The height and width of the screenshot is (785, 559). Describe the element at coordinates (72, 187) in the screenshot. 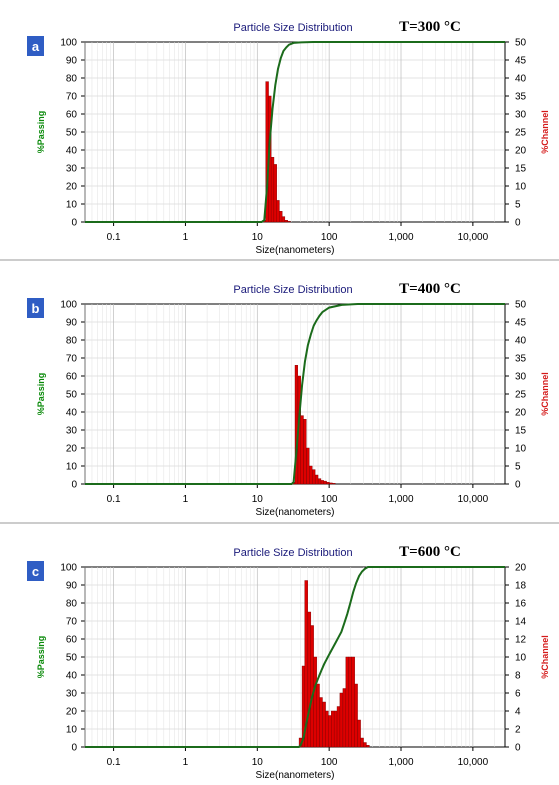

I see `left-tick-label: 20` at that location.